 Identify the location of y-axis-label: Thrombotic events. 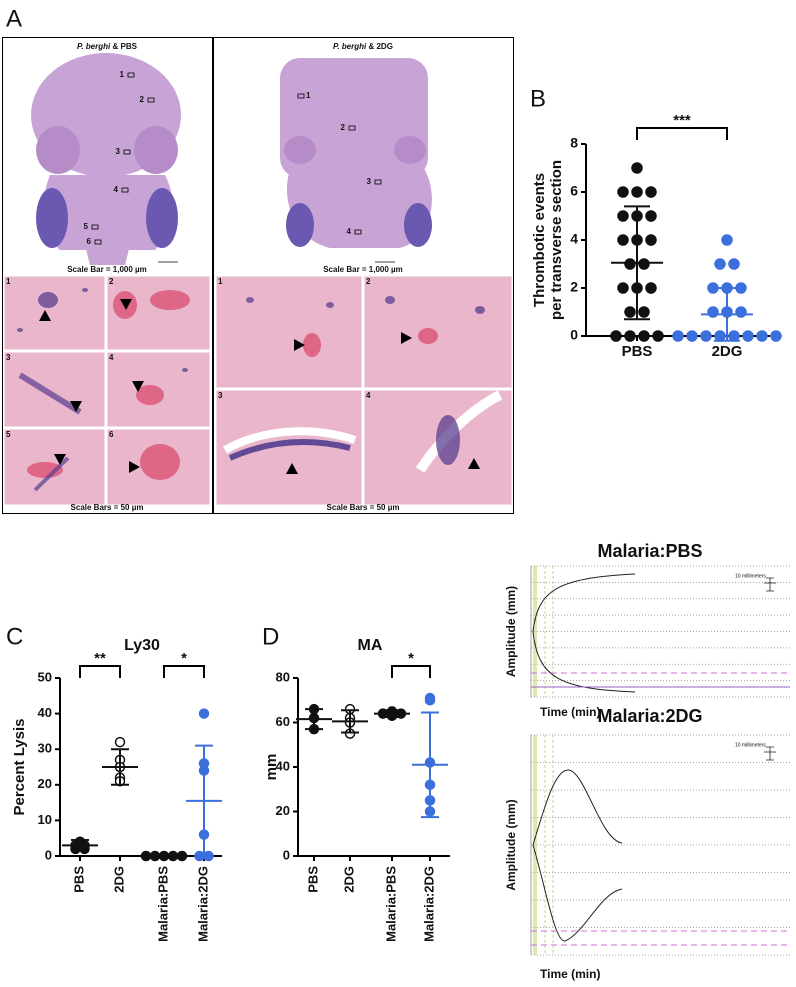
(539, 240).